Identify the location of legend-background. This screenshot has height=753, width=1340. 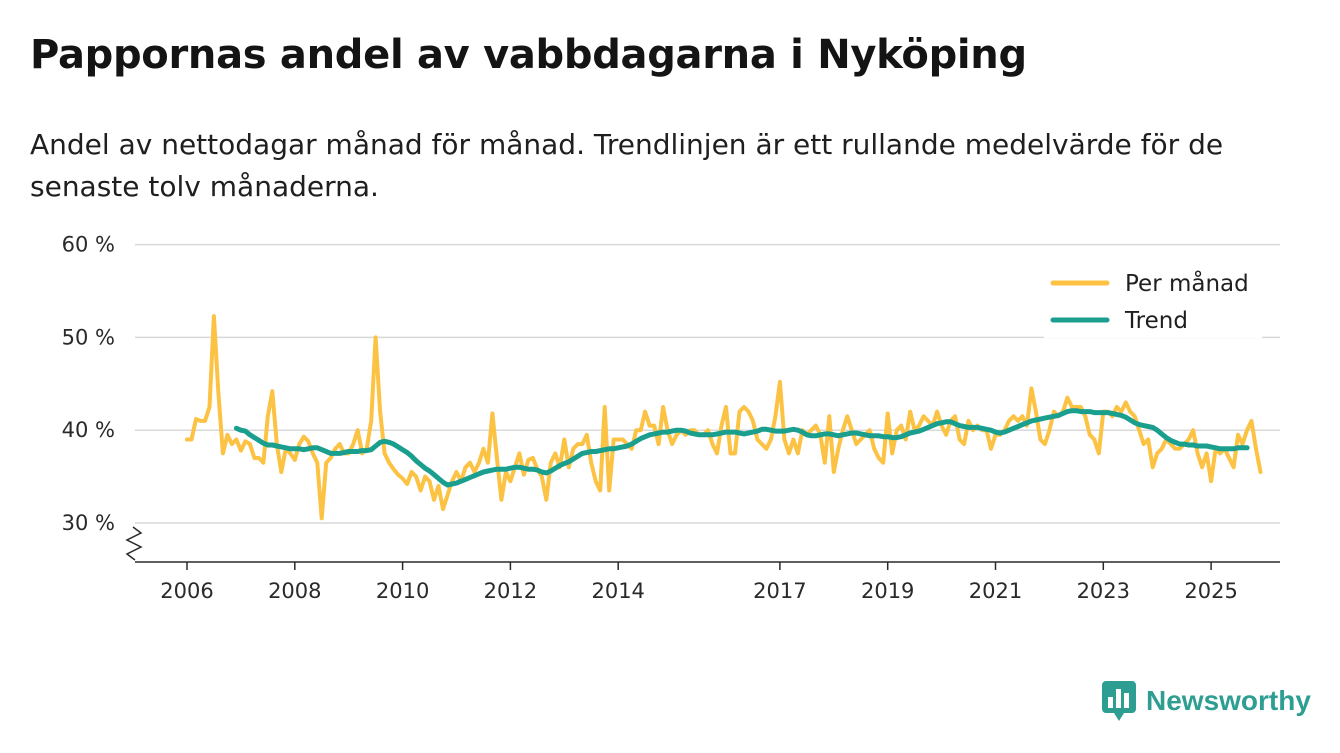
(1153, 300).